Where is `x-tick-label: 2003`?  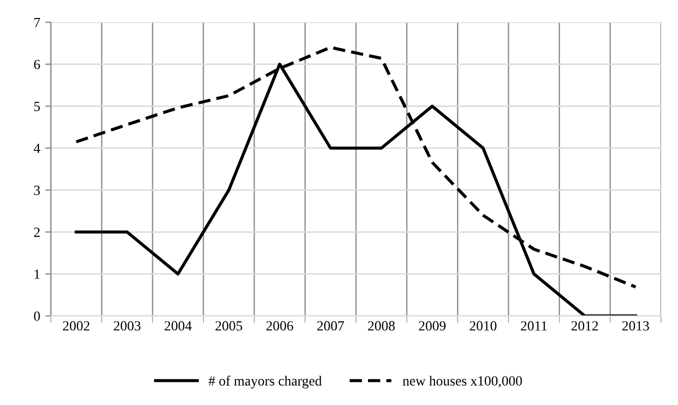
x-tick-label: 2003 is located at coordinates (127, 326).